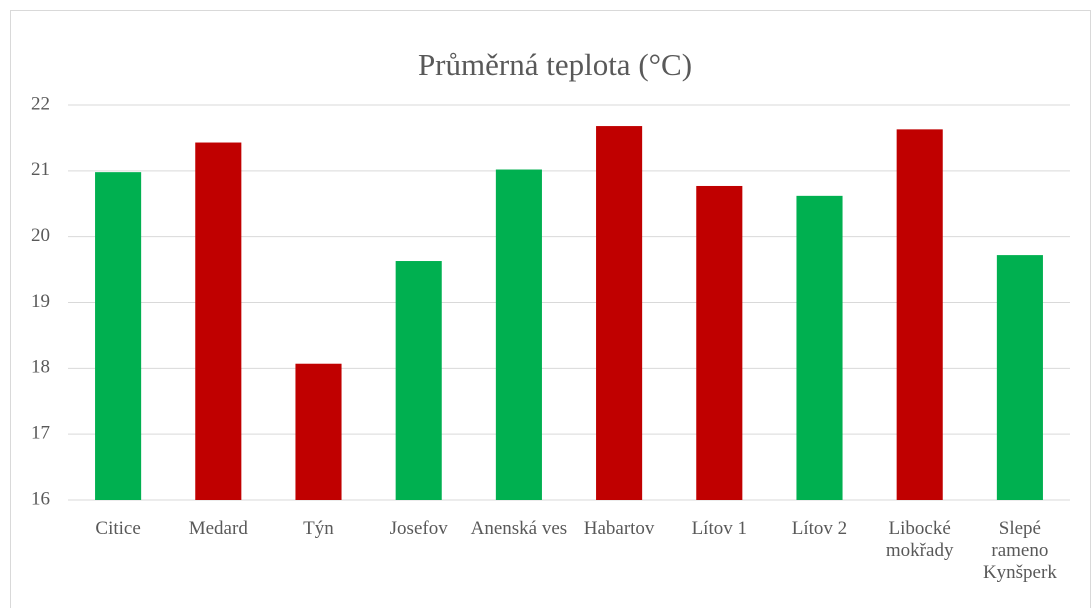 The image size is (1092, 608). I want to click on y-tick-label: 17, so click(40, 433).